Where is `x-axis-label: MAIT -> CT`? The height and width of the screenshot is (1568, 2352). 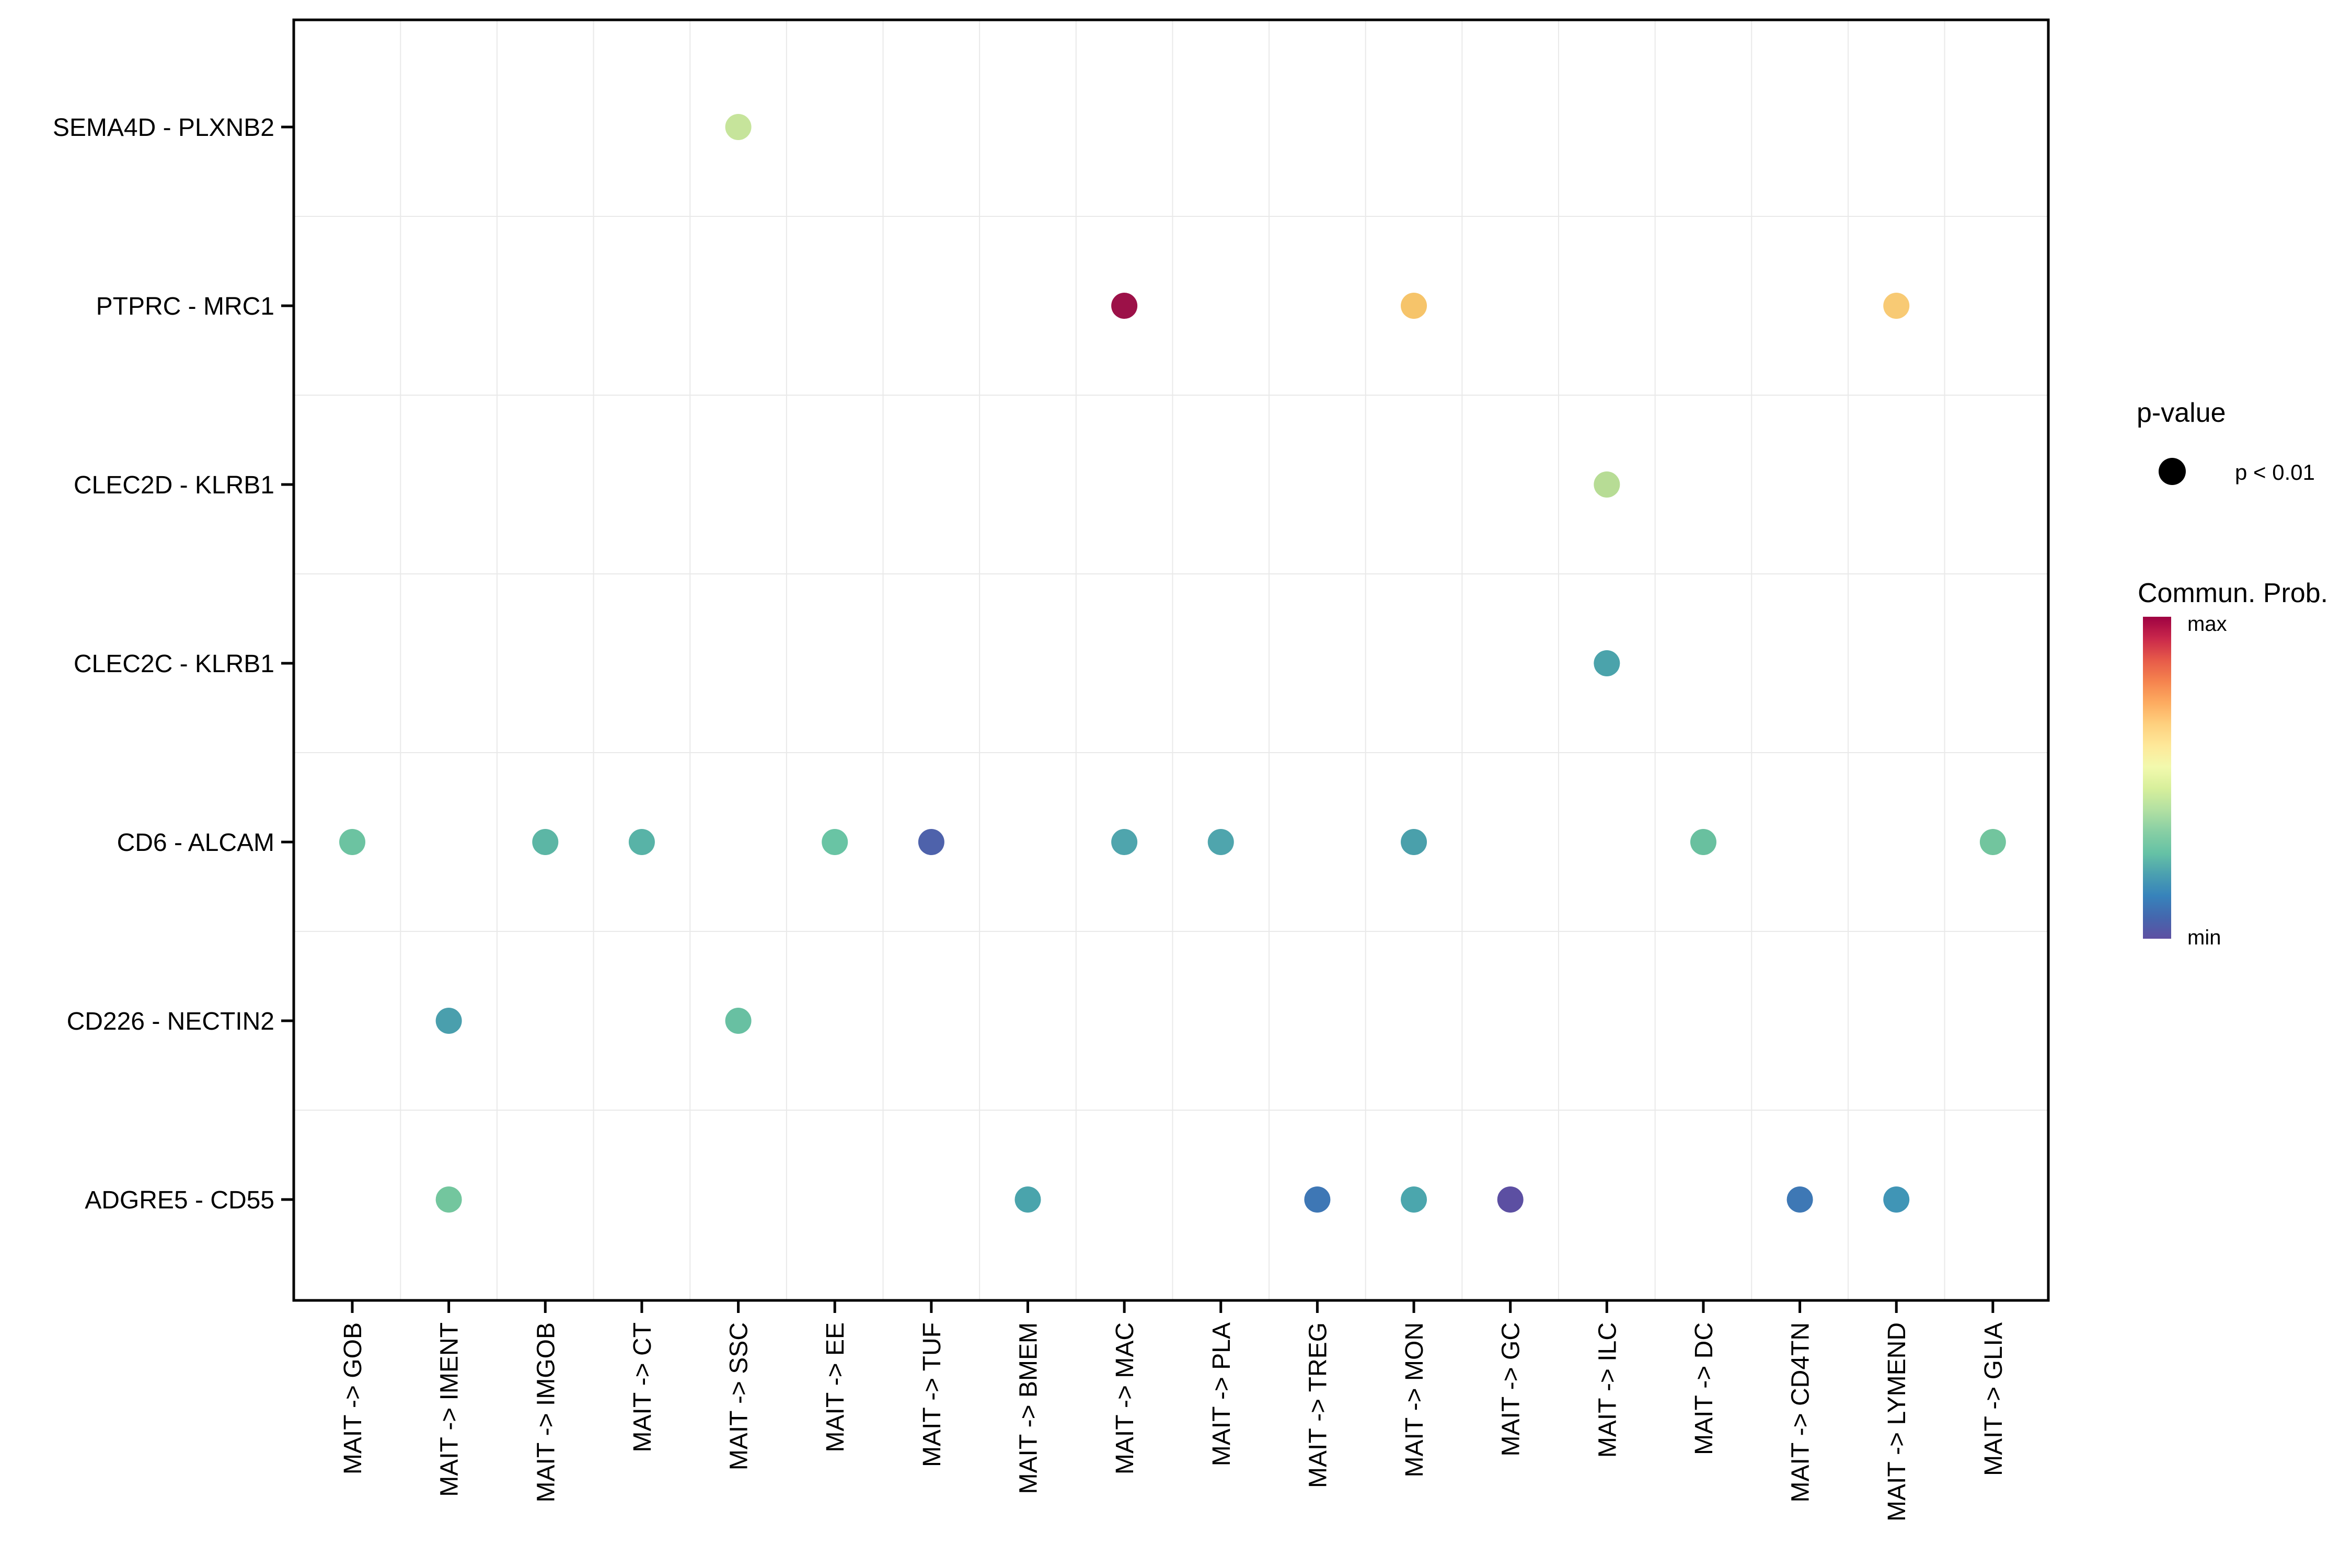 x-axis-label: MAIT -> CT is located at coordinates (642, 1387).